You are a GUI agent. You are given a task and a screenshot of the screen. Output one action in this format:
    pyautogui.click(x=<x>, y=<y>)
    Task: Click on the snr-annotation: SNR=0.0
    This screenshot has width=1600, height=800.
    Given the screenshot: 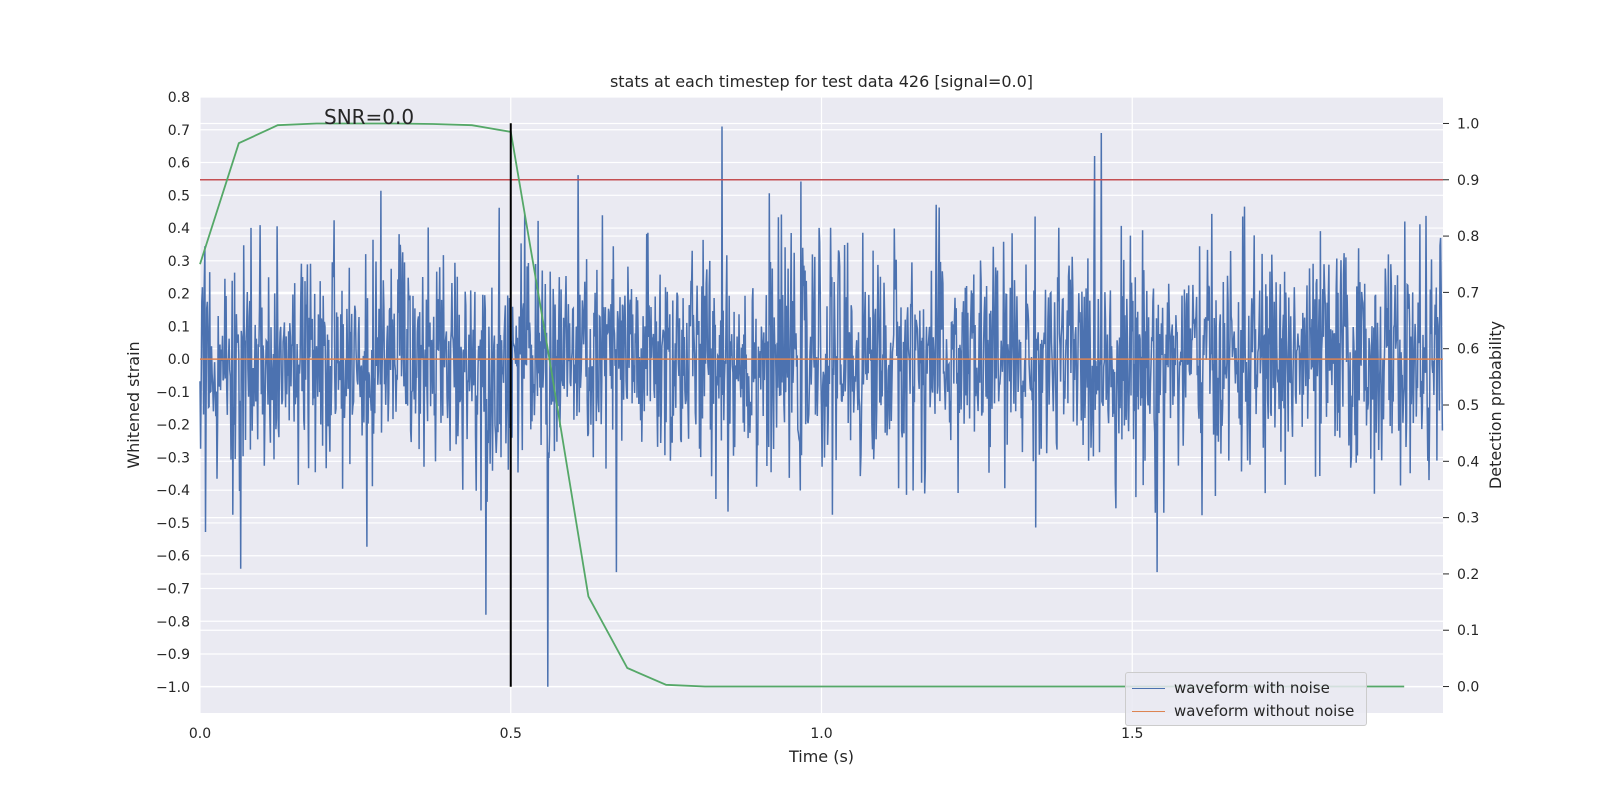 What is the action you would take?
    pyautogui.click(x=369, y=117)
    